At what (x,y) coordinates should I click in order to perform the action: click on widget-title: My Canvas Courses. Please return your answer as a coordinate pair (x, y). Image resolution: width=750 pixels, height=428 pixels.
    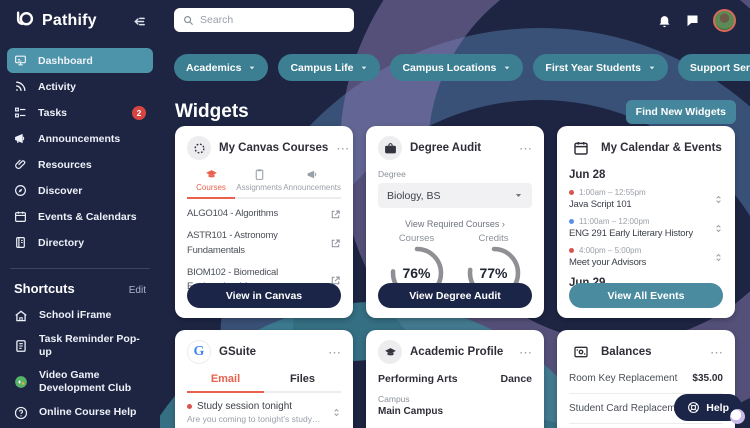
    Looking at the image, I should click on (274, 148).